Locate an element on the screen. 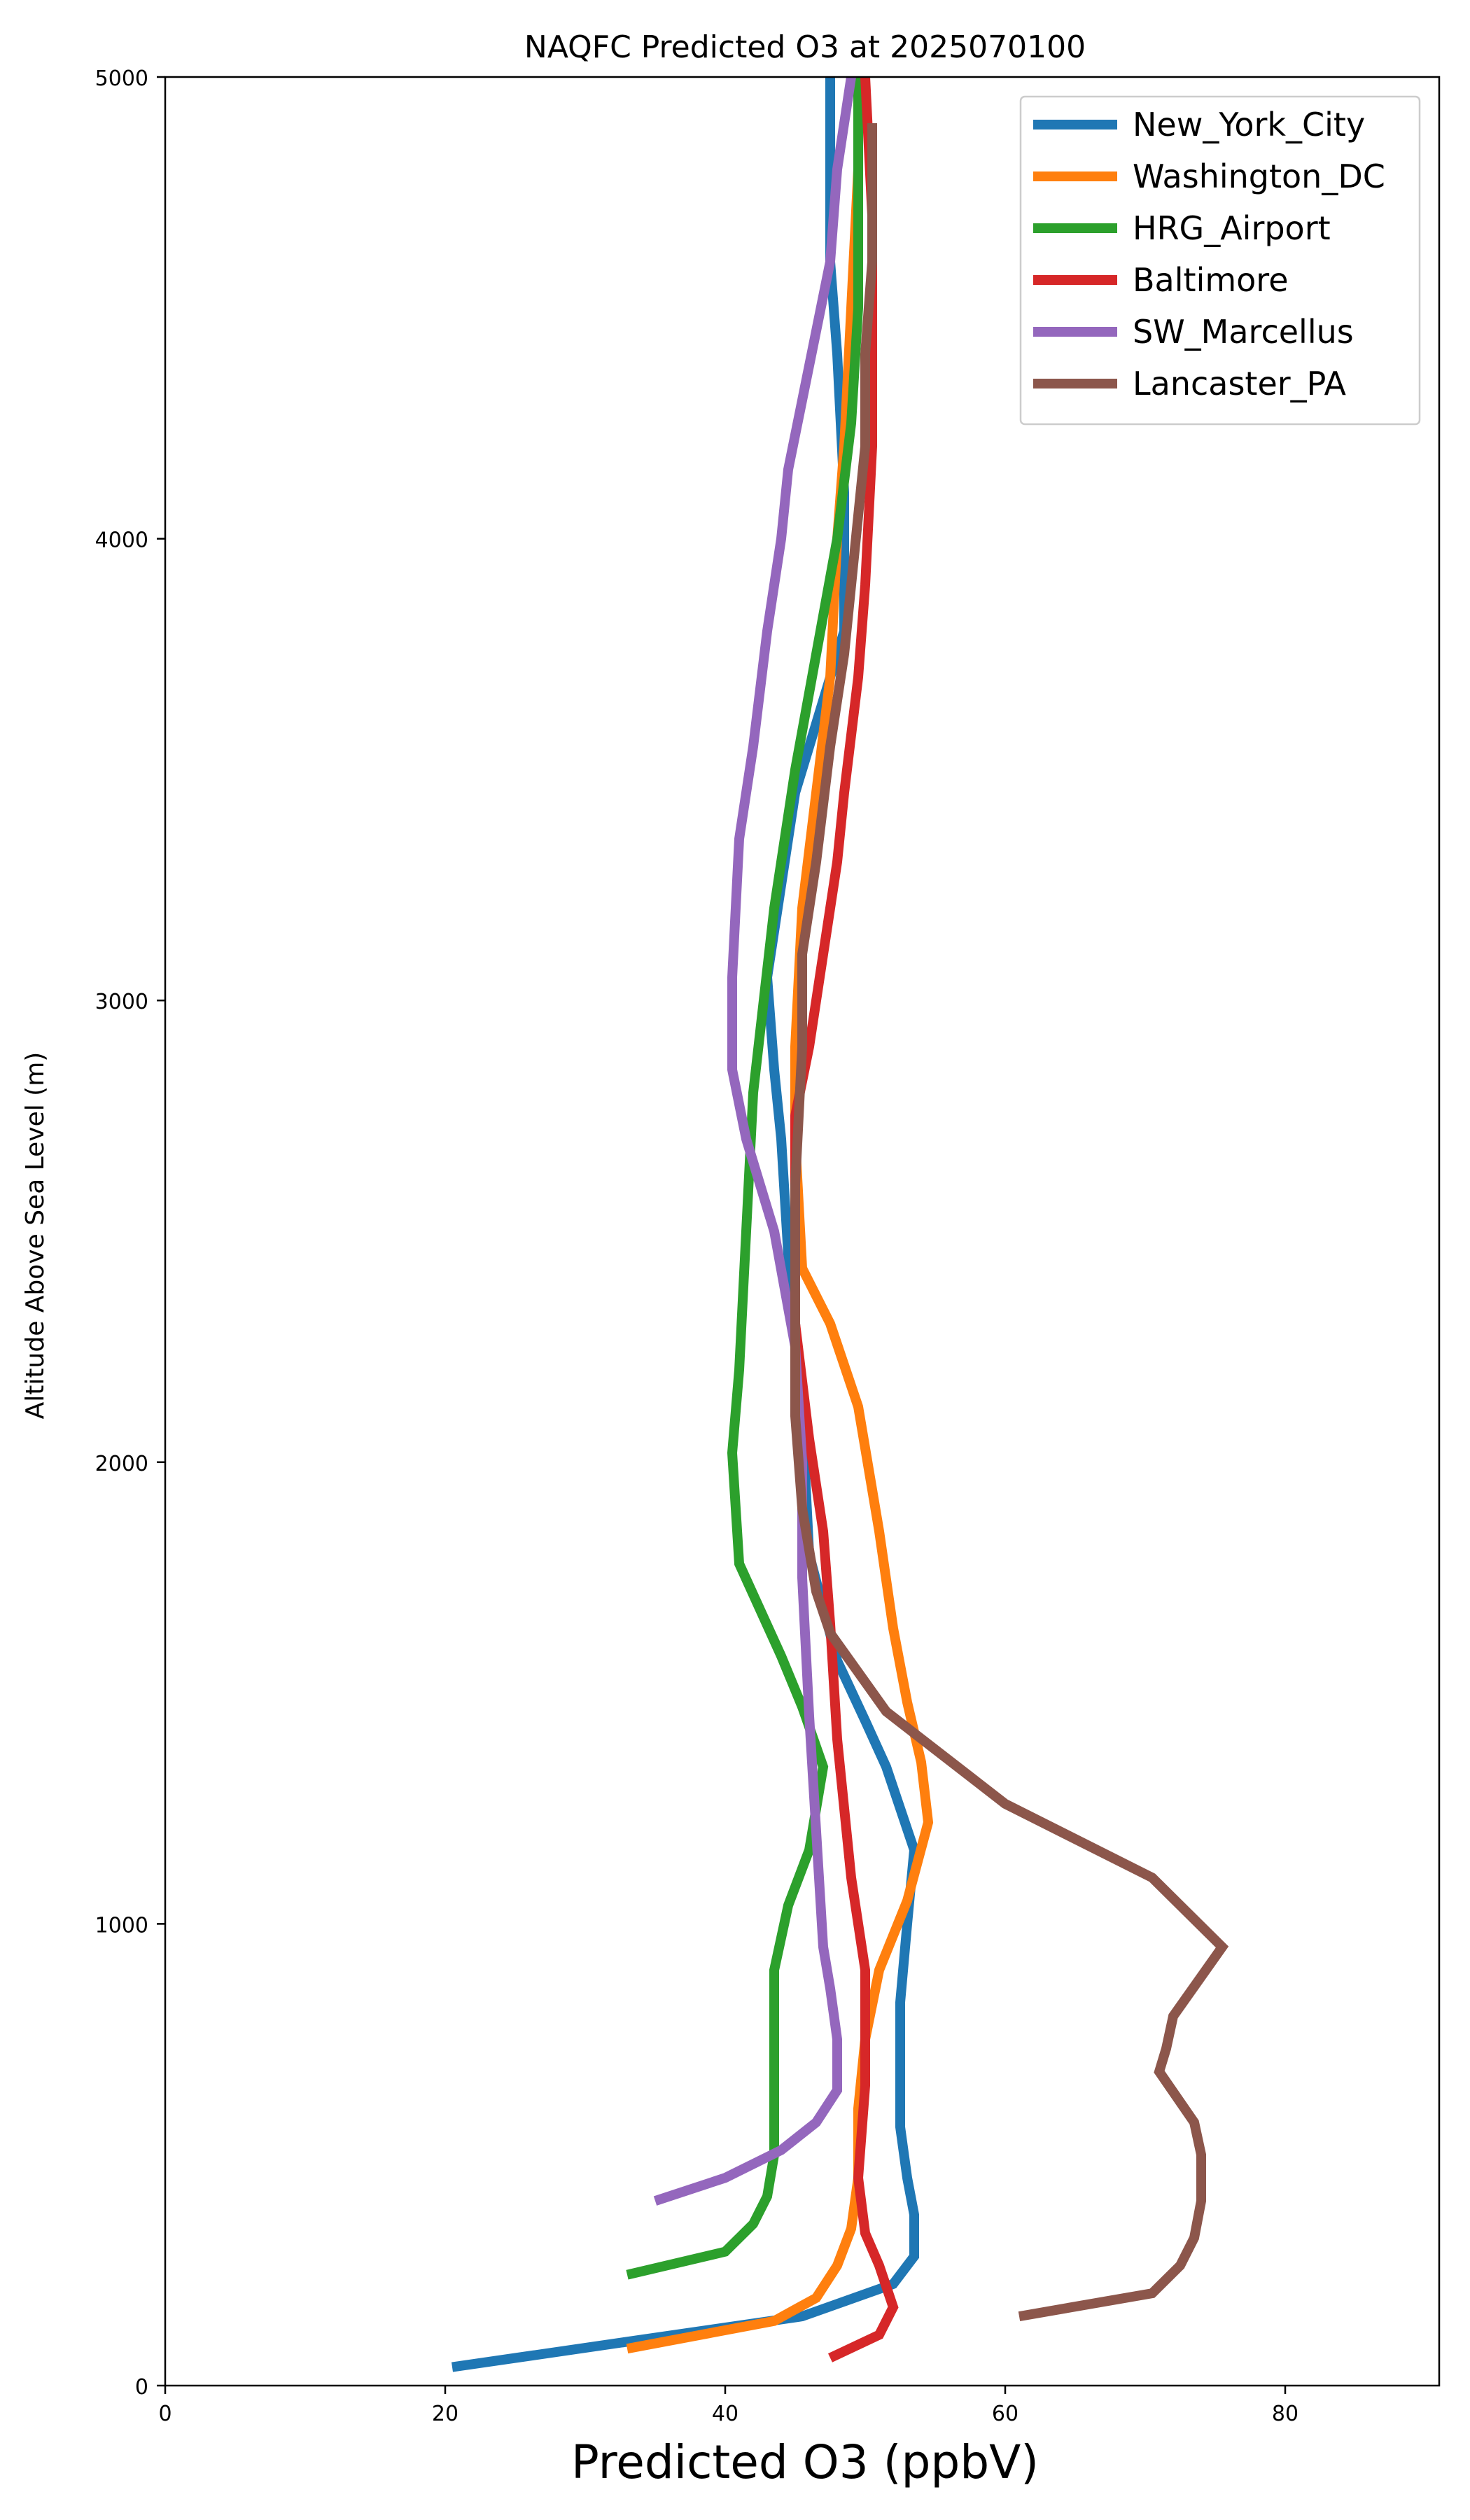  legend-label: Lancaster_PA is located at coordinates (1239, 383).